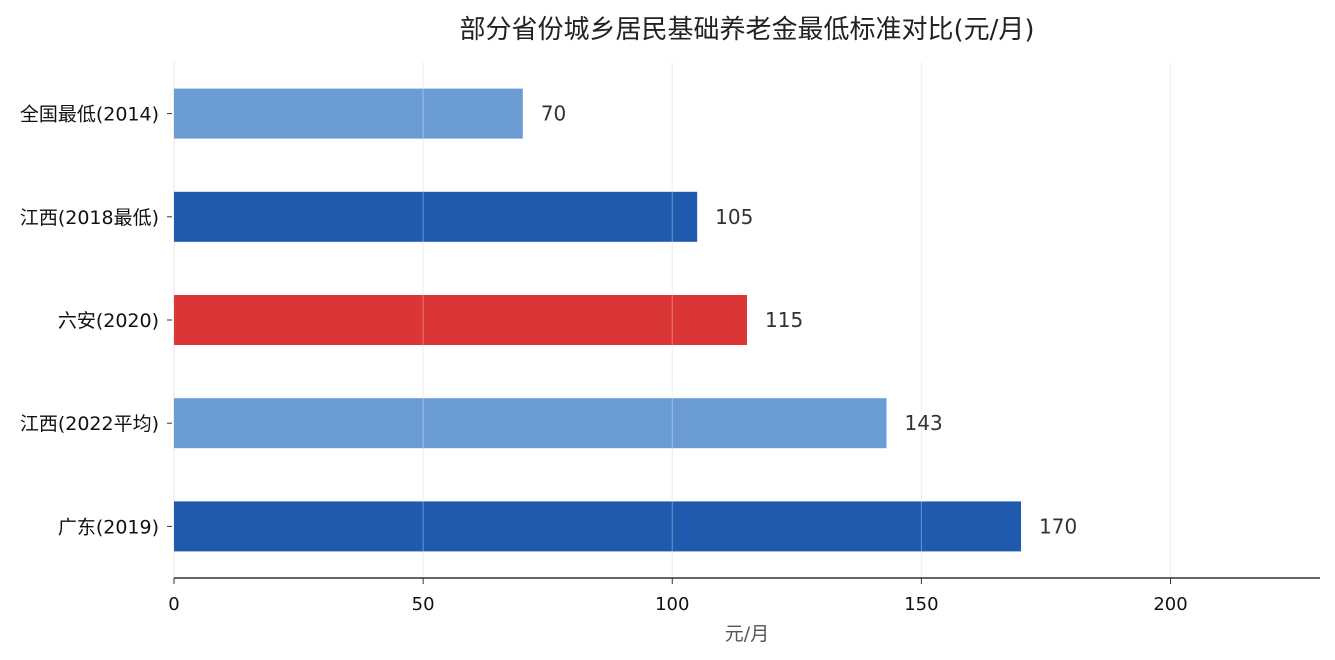 This screenshot has height=660, width=1335. Describe the element at coordinates (108, 527) in the screenshot. I see `category-label: 广东(2019)` at that location.